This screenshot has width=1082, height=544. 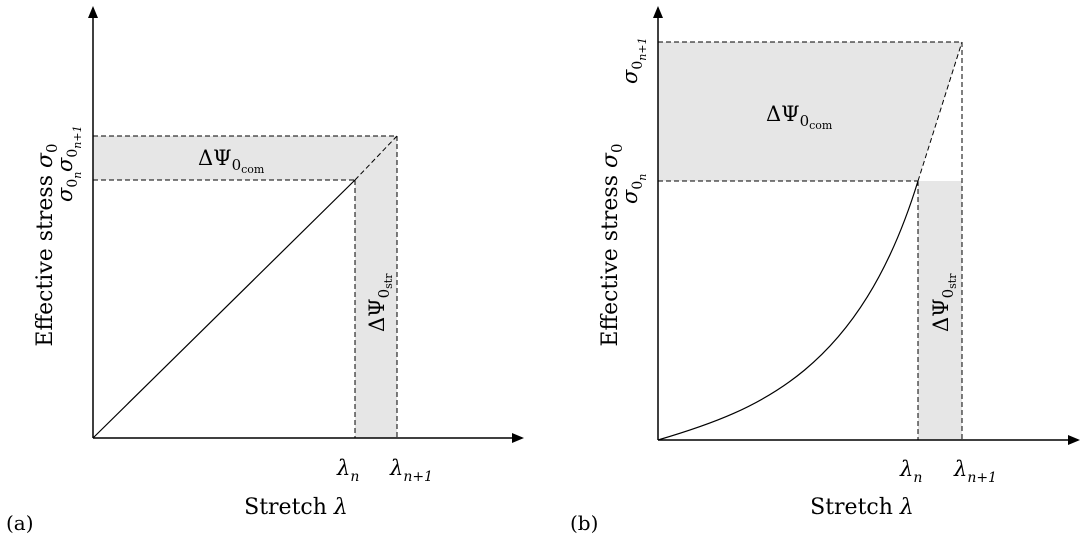 I want to click on panel-label-b: (b), so click(x=584, y=523).